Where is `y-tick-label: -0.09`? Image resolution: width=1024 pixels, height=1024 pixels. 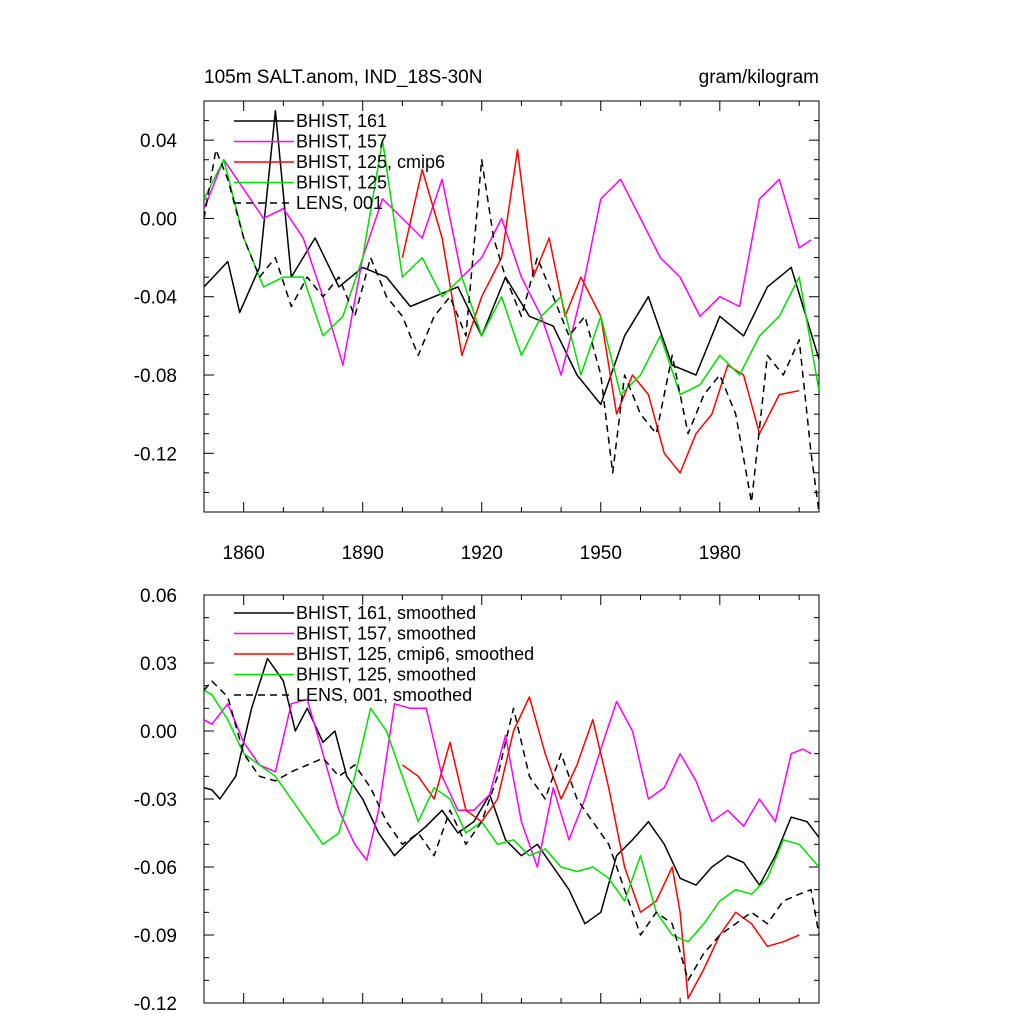
y-tick-label: -0.09 is located at coordinates (155, 936).